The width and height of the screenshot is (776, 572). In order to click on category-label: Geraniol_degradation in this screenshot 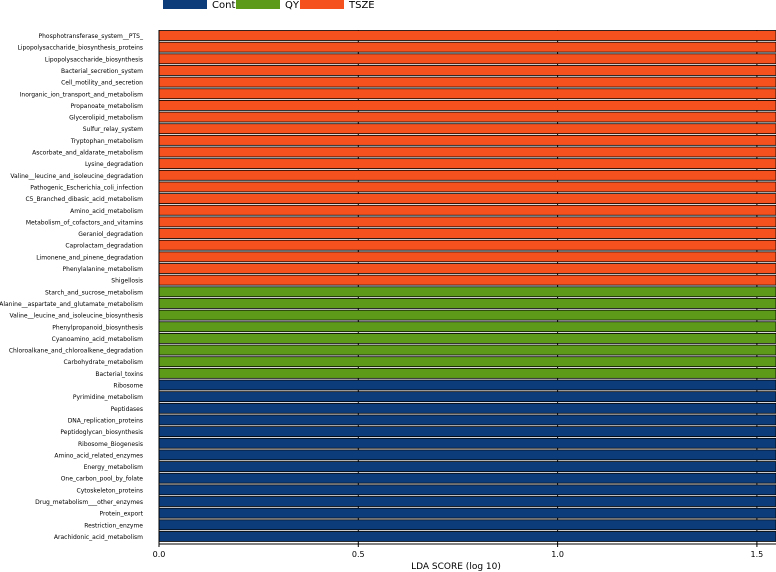, I will do `click(110, 234)`.